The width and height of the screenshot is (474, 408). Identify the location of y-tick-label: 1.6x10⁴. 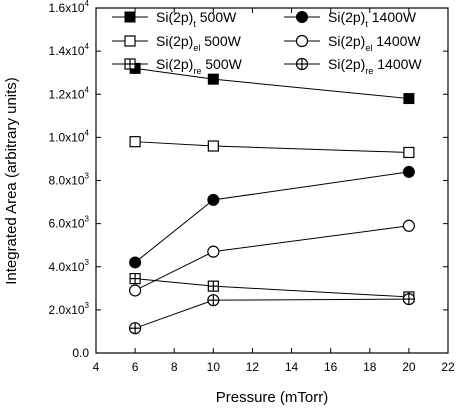
(69, 7).